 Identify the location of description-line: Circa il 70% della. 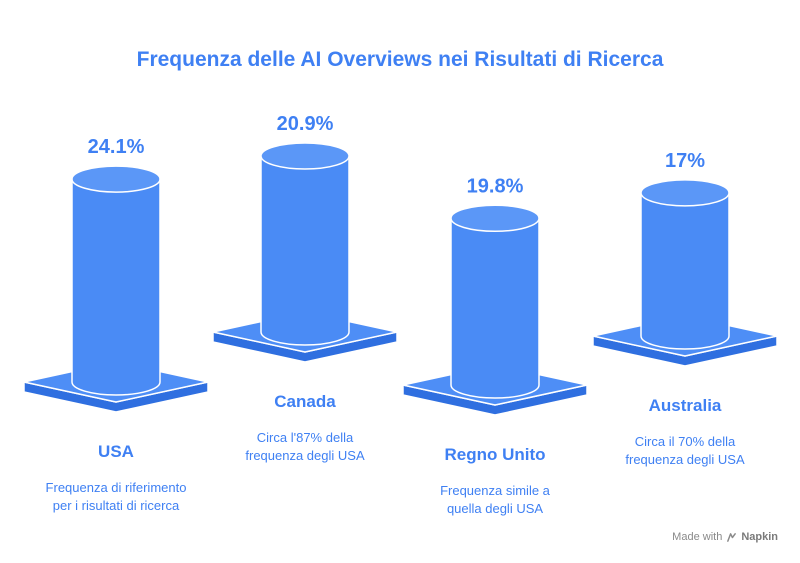
(685, 441).